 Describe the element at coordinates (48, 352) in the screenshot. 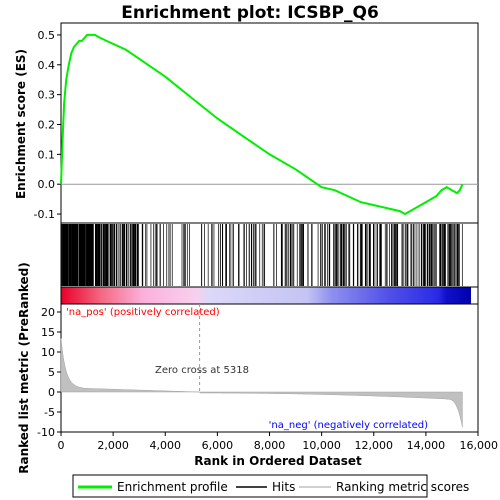

I see `metric-y-tick-label: 10` at that location.